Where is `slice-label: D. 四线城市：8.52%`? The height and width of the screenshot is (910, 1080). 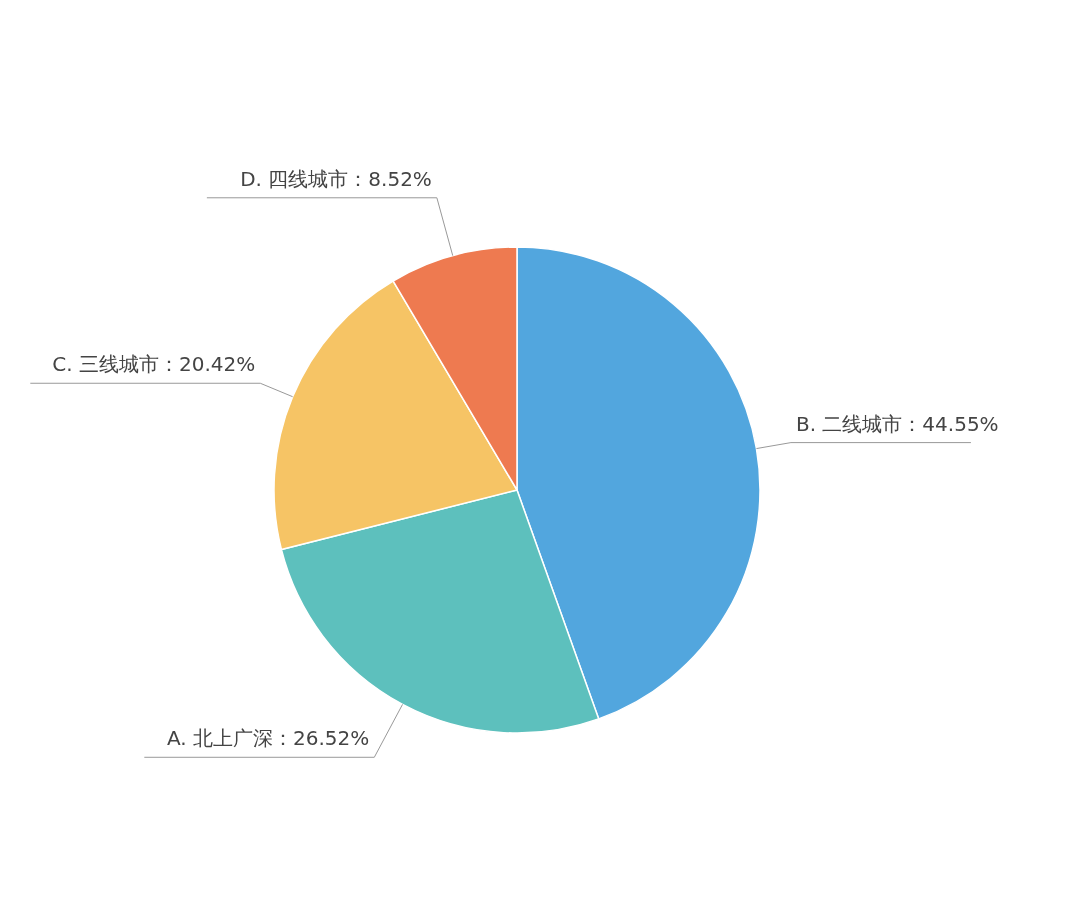 slice-label: D. 四线城市：8.52% is located at coordinates (336, 178).